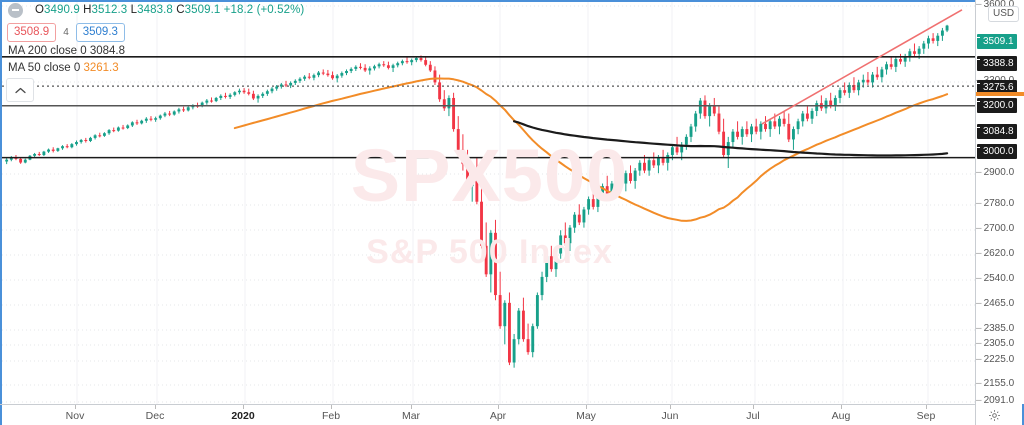 Image resolution: width=1024 pixels, height=425 pixels. I want to click on time-axis-label: Feb, so click(331, 416).